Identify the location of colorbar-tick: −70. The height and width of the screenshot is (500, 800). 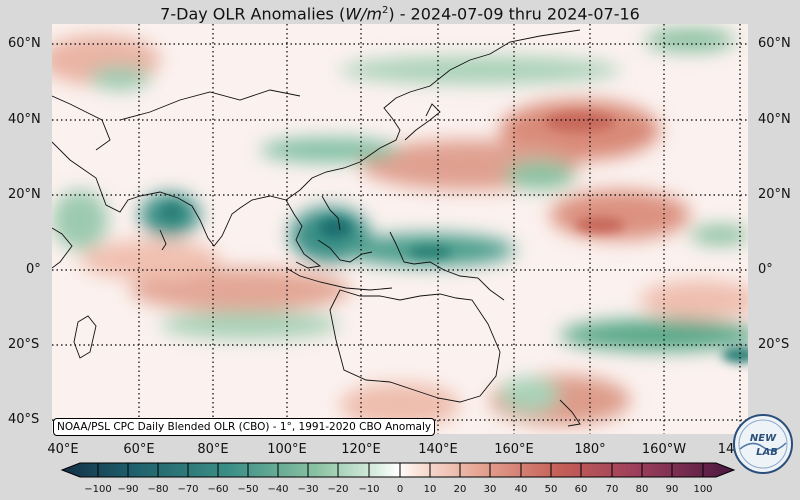
(188, 489).